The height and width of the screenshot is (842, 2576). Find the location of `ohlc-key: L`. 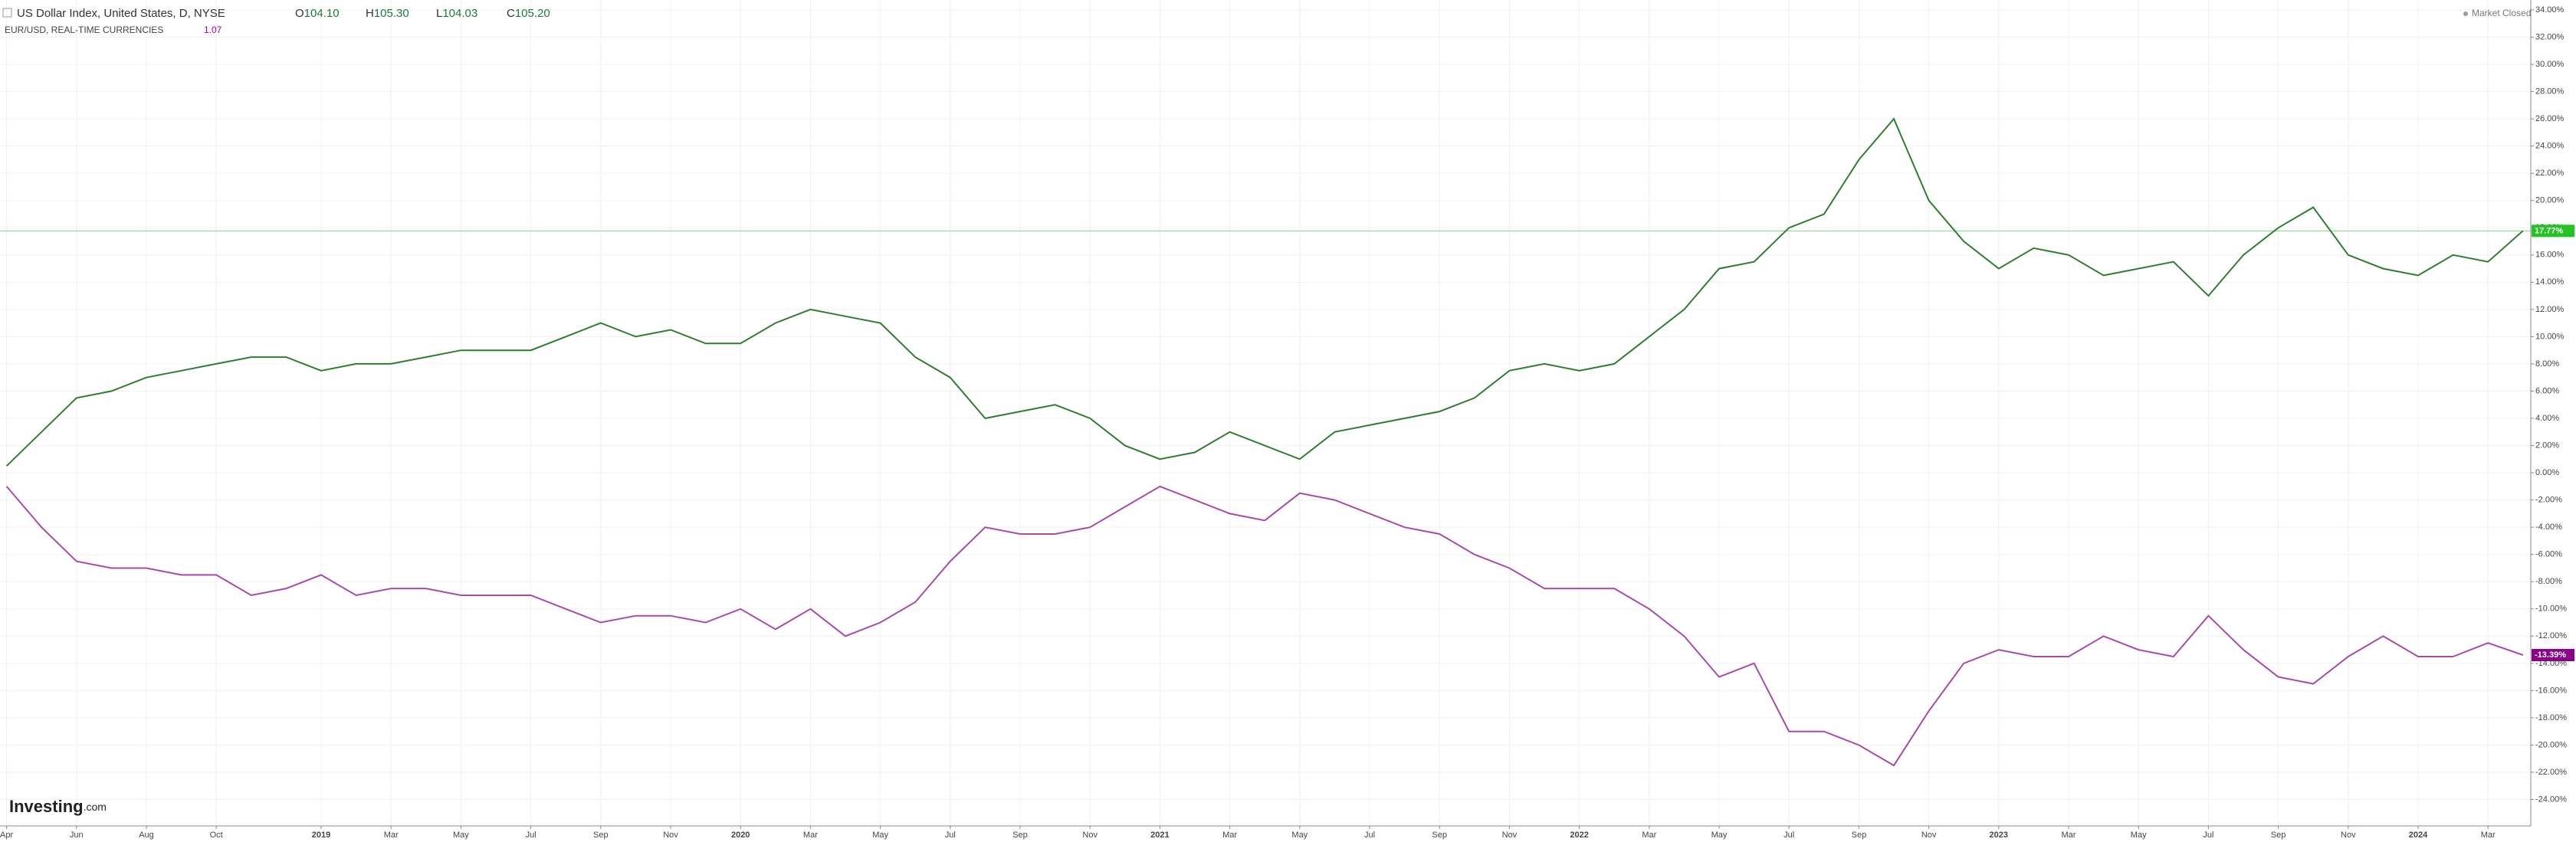

ohlc-key: L is located at coordinates (439, 13).